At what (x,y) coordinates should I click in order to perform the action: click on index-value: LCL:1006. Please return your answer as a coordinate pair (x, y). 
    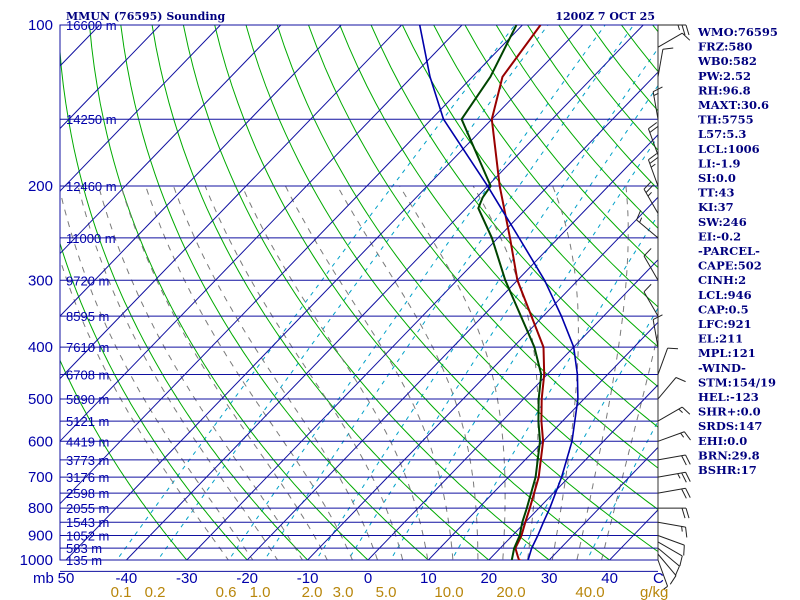
    Looking at the image, I should click on (729, 149).